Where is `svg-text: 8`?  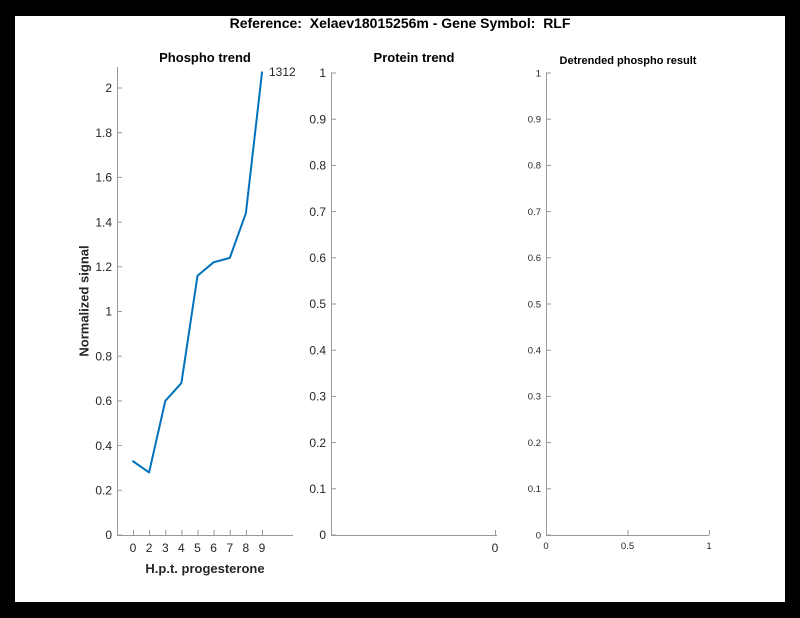 svg-text: 8 is located at coordinates (246, 548).